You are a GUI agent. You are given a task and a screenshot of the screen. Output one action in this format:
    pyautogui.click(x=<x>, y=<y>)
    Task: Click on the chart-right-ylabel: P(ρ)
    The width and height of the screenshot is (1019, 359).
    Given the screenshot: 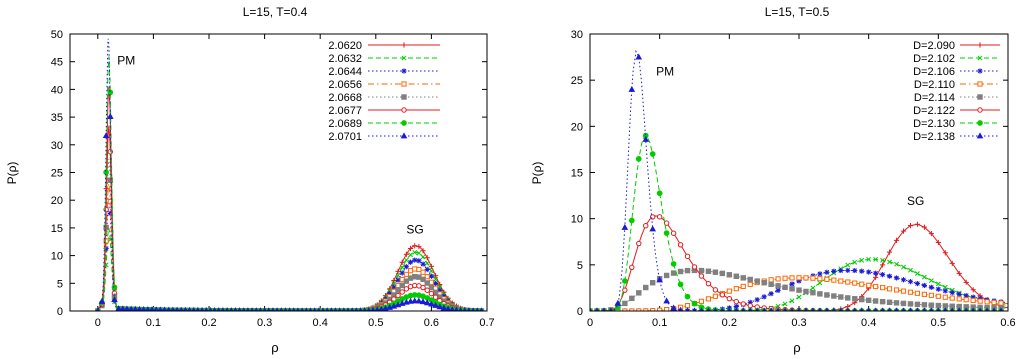 What is the action you would take?
    pyautogui.click(x=537, y=173)
    